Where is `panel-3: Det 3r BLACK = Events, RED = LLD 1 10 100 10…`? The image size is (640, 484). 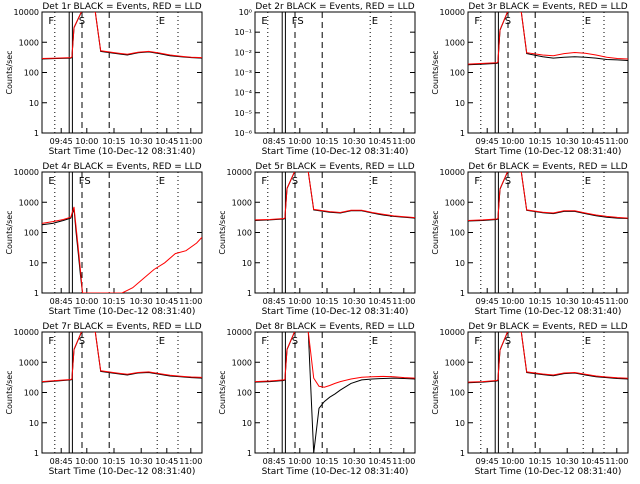
panel-3: Det 3r BLACK = Events, RED = LLD 1 10 100 10… is located at coordinates (530, 79).